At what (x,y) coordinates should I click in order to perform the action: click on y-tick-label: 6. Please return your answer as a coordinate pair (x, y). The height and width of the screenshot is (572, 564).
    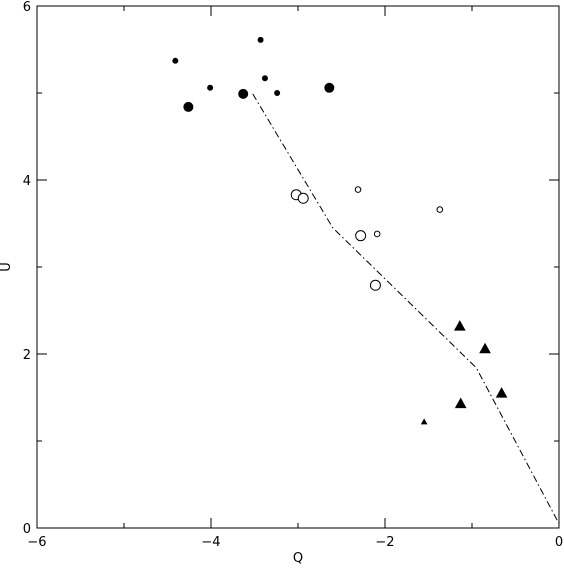
    Looking at the image, I should click on (27, 7).